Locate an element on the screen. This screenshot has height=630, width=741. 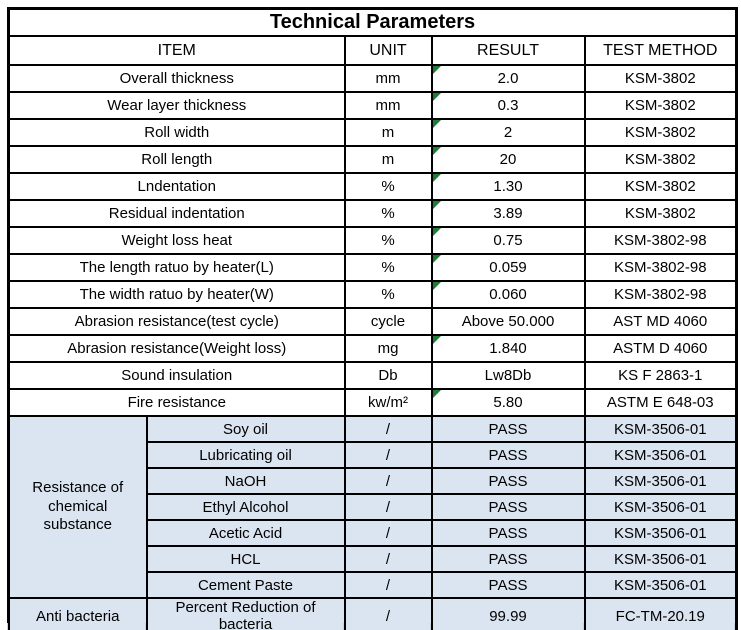
table-row: Weight loss heat% 0.75 KSM-3802-98 is located at coordinates (372, 240).